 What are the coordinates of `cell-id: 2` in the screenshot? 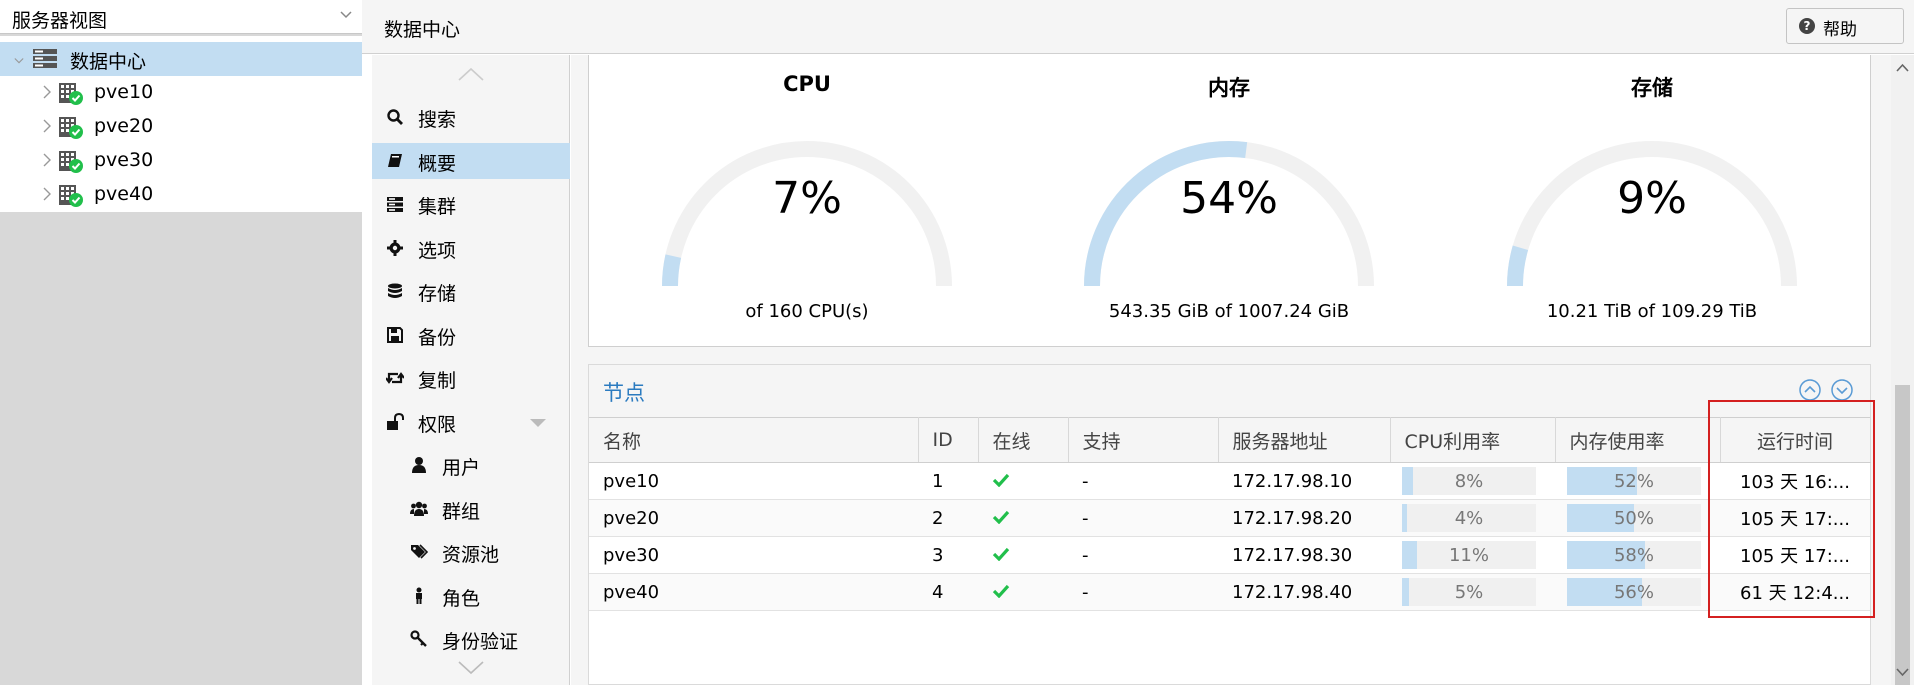 It's located at (948, 518).